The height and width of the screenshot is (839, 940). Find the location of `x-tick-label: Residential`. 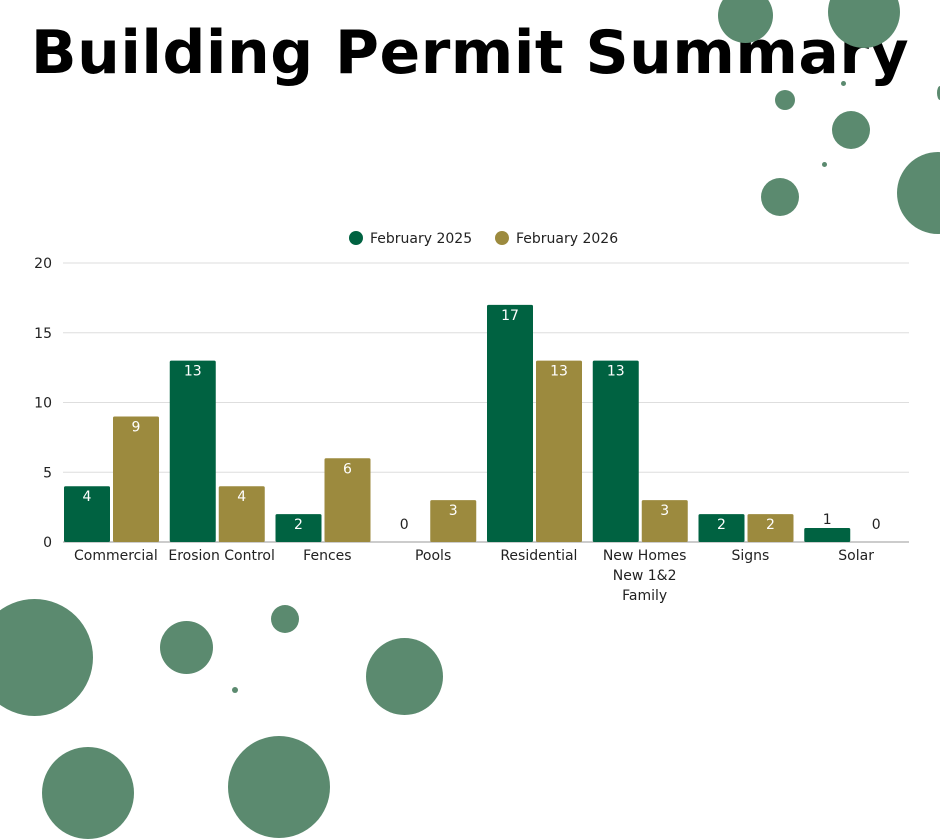

x-tick-label: Residential is located at coordinates (538, 556).